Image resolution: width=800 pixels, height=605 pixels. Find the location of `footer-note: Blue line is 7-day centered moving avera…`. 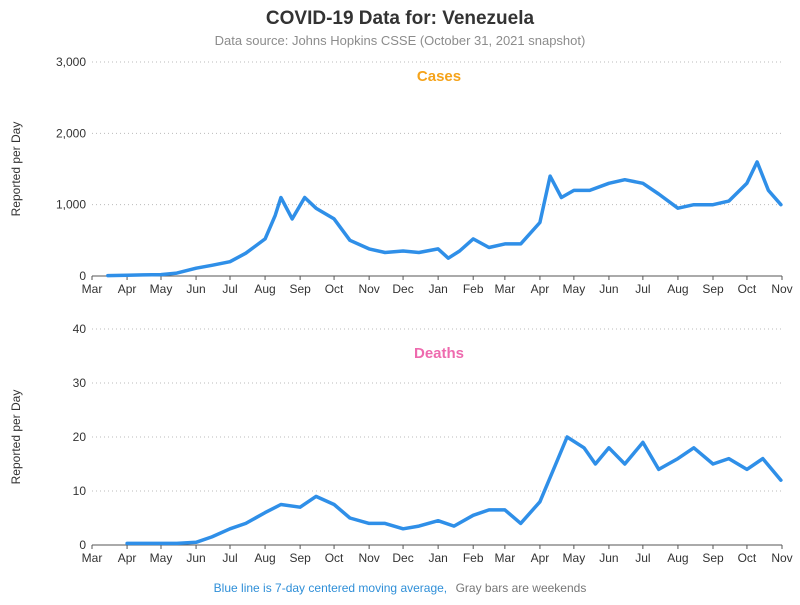

footer-note: Blue line is 7-day centered moving avera… is located at coordinates (400, 587).